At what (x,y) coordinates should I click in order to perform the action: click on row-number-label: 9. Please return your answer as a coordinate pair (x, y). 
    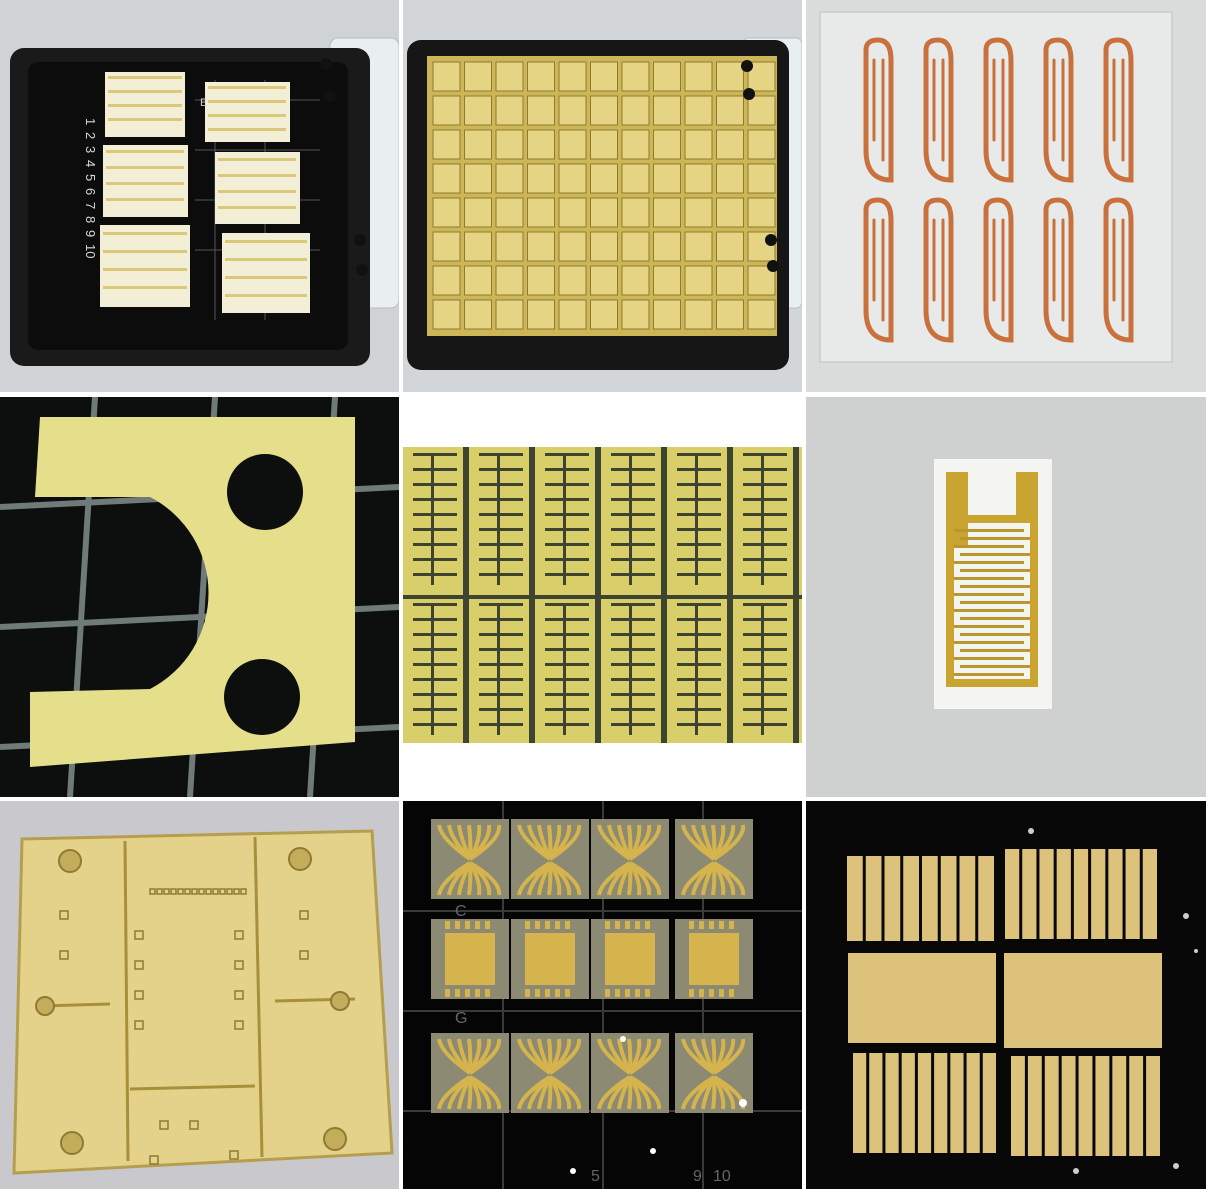
    Looking at the image, I should click on (90, 233).